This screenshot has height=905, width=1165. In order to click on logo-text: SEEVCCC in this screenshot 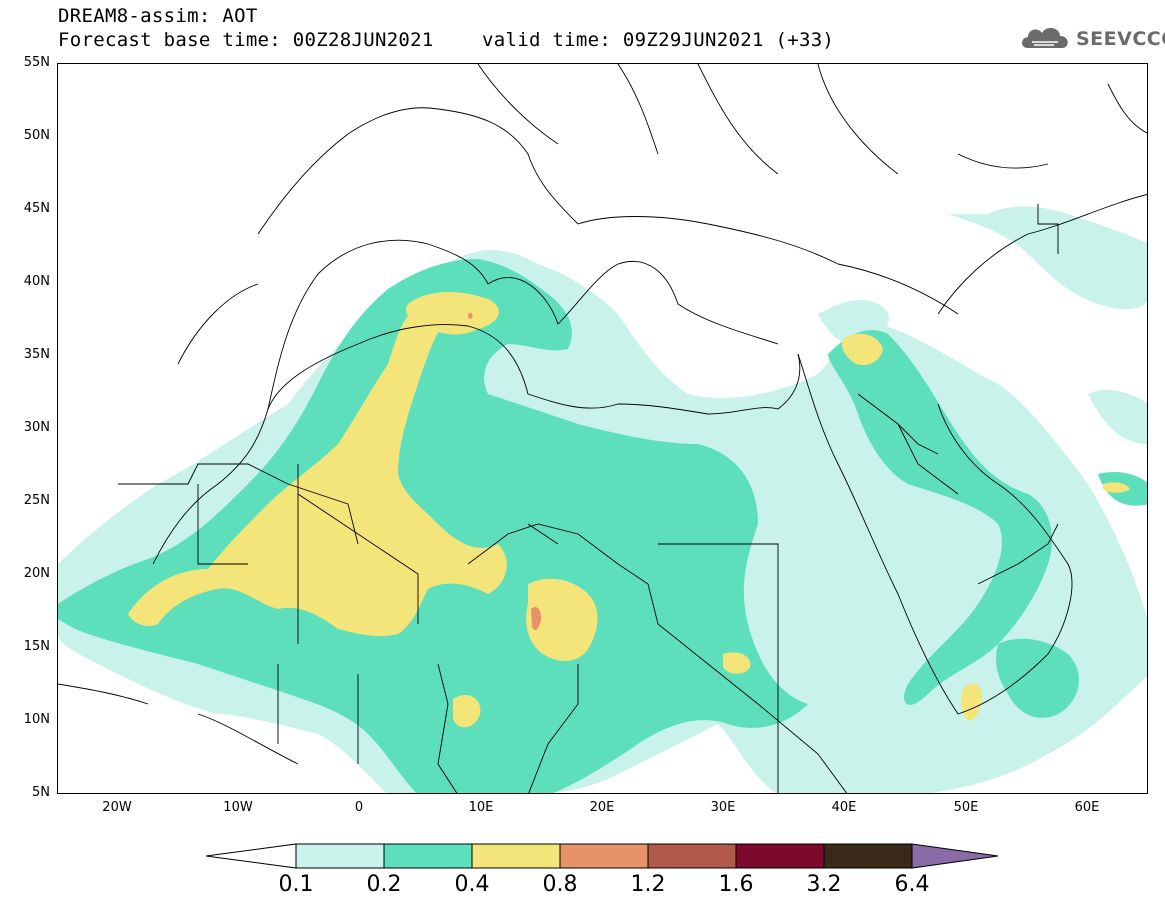, I will do `click(1120, 39)`.